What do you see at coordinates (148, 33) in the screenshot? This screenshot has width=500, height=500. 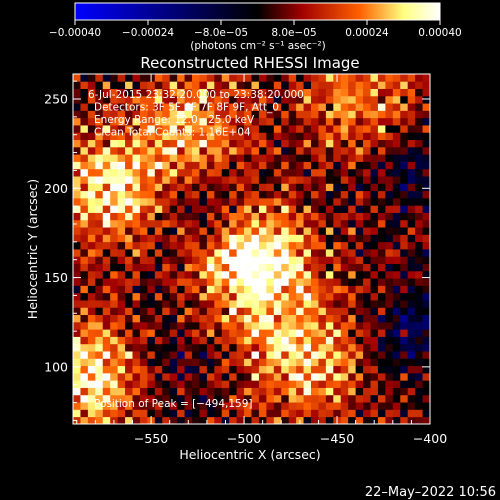 I see `colorbar-tick-label: −0.00024` at bounding box center [148, 33].